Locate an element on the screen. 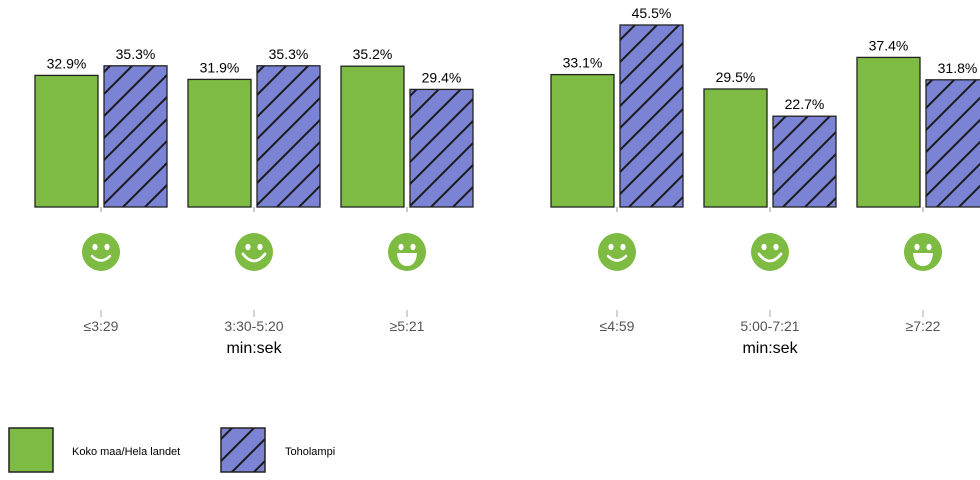  category-label-3-29: ≤3:29 is located at coordinates (101, 326).